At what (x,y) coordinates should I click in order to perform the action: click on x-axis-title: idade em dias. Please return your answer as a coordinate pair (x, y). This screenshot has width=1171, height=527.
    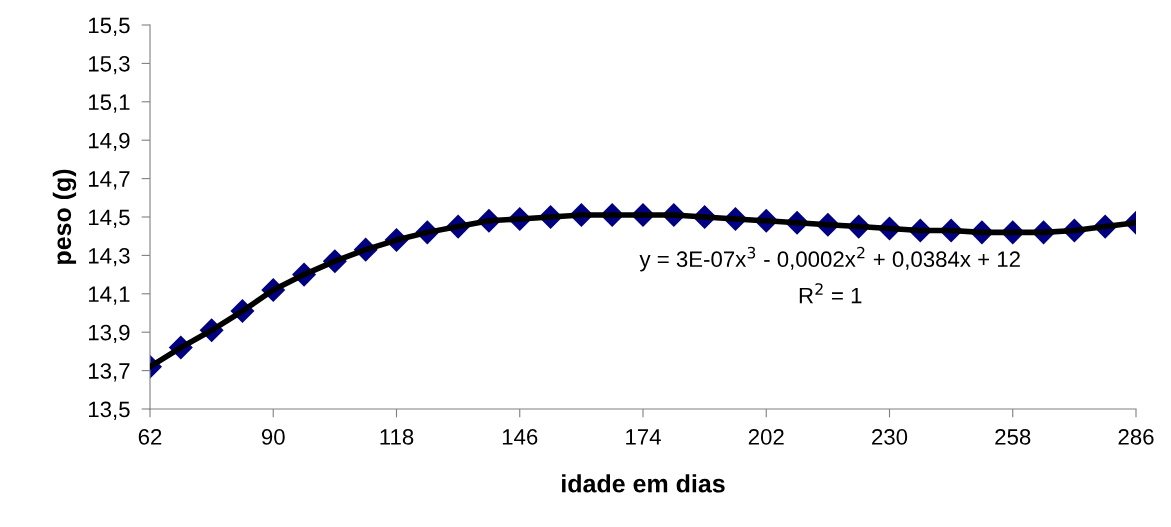
    Looking at the image, I should click on (643, 483).